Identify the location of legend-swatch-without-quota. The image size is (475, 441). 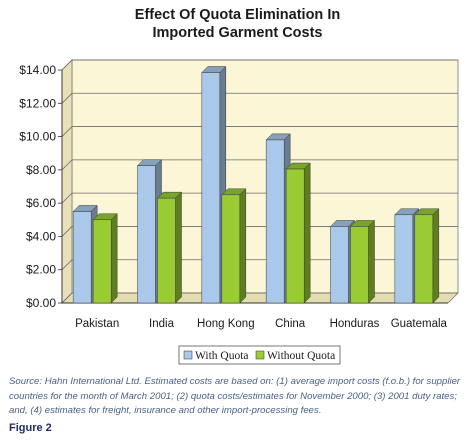
(260, 355).